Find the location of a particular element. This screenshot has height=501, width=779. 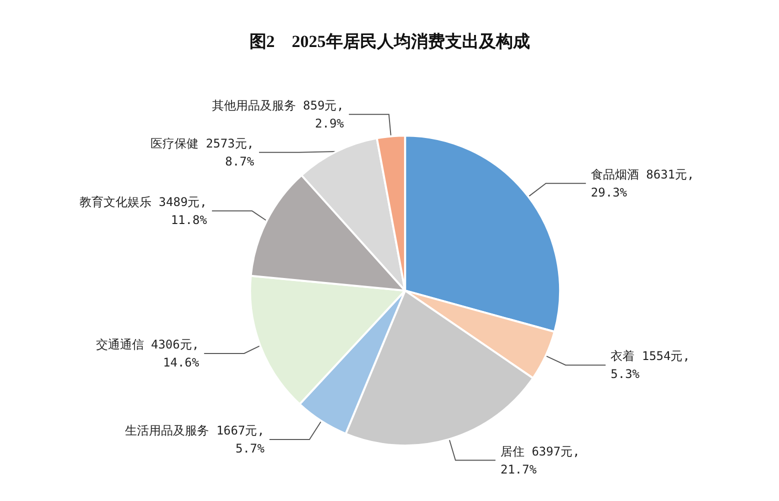

slice-label: 其他用品及服务 859元, 2.9% is located at coordinates (278, 114).